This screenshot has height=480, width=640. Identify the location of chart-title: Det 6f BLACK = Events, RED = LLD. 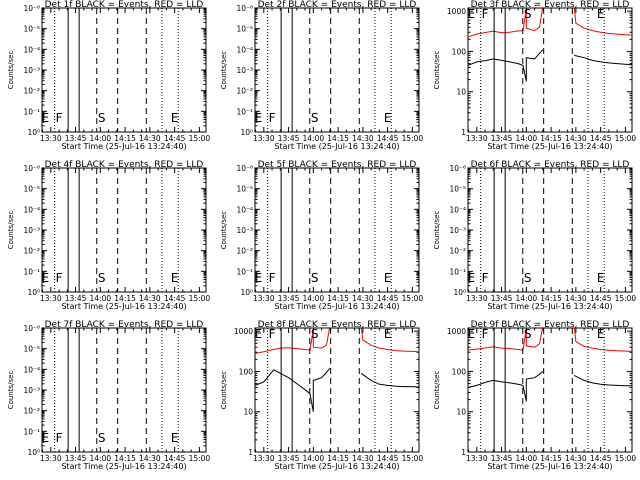
(550, 165).